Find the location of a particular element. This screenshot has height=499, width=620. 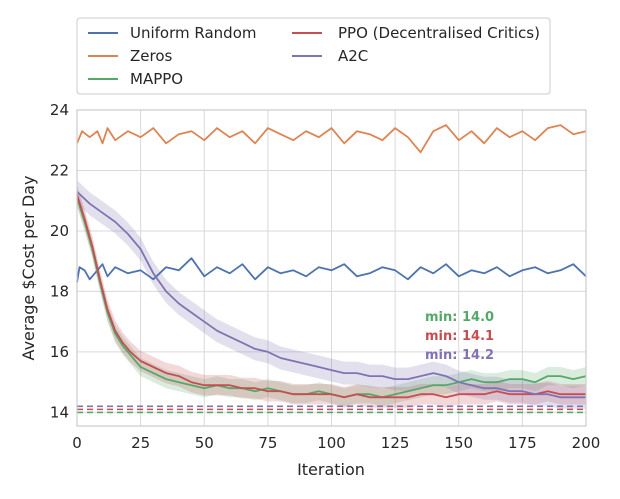

min-reference-lines is located at coordinates (331, 409).